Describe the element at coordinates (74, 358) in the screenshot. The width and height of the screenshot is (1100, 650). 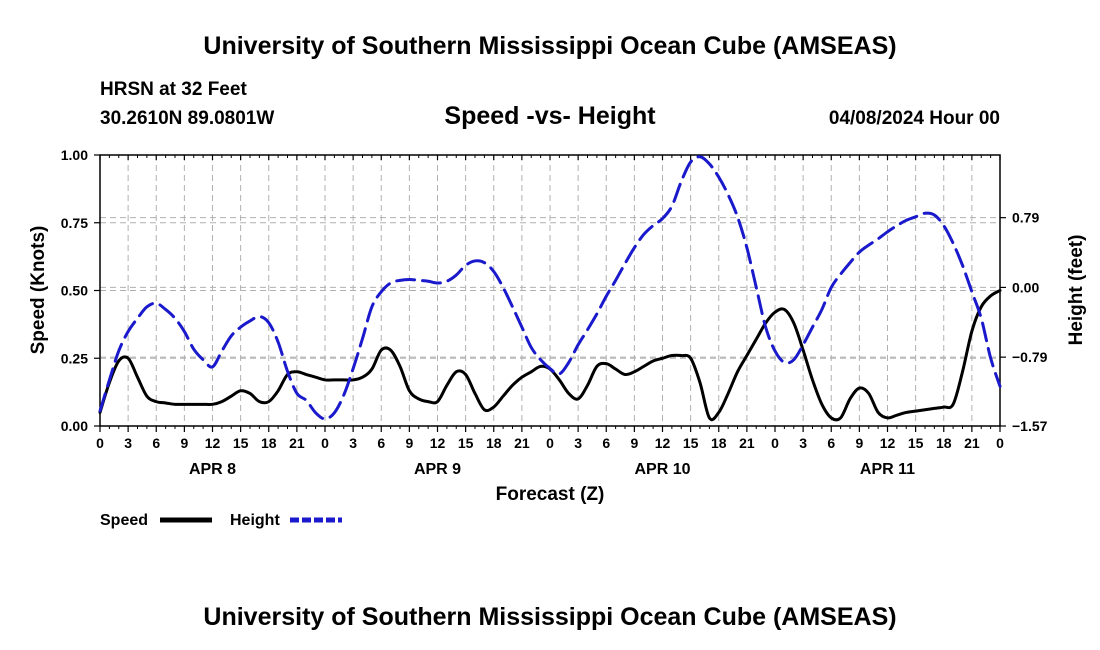
I see `y-left-tick-label: 0.25` at that location.